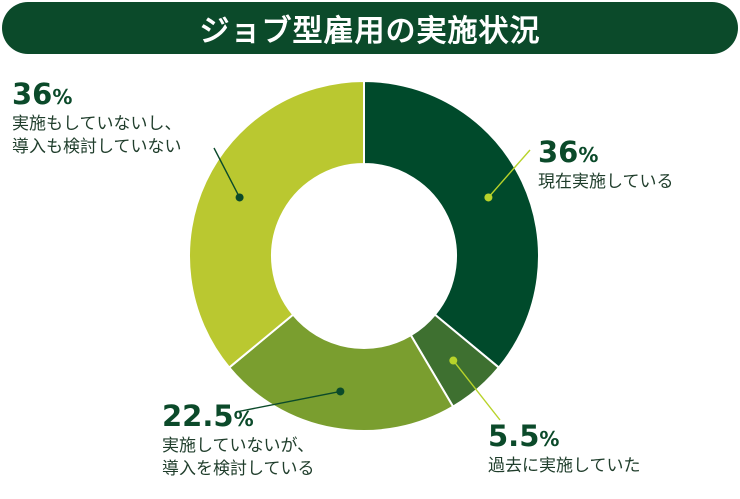 This screenshot has height=499, width=740. I want to click on chart-title: ジョブ型雇用の実施状況, so click(370, 31).